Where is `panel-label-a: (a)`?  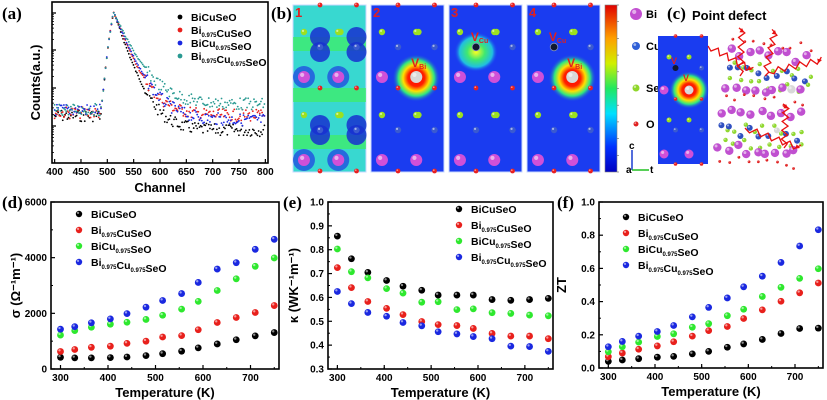 panel-label-a: (a) is located at coordinates (12, 13).